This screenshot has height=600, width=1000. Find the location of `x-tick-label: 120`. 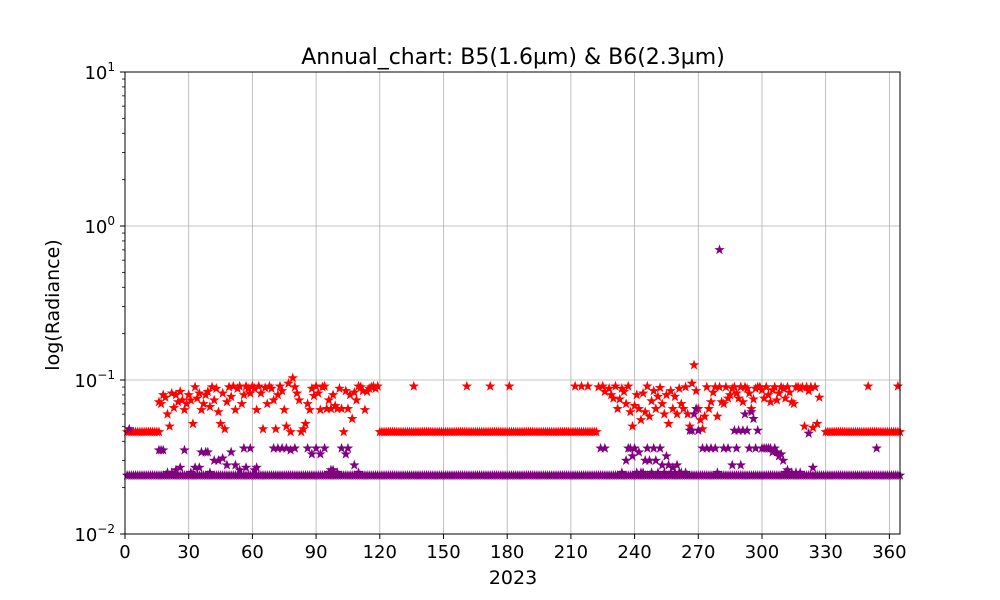

x-tick-label: 120 is located at coordinates (380, 552).